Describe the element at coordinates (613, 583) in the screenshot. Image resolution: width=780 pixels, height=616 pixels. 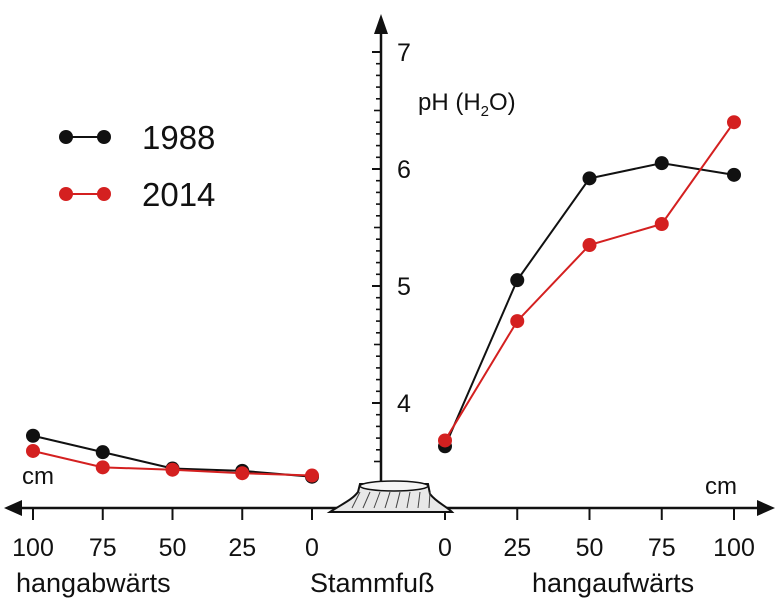
I see `right-direction-label: hangaufwärts` at that location.